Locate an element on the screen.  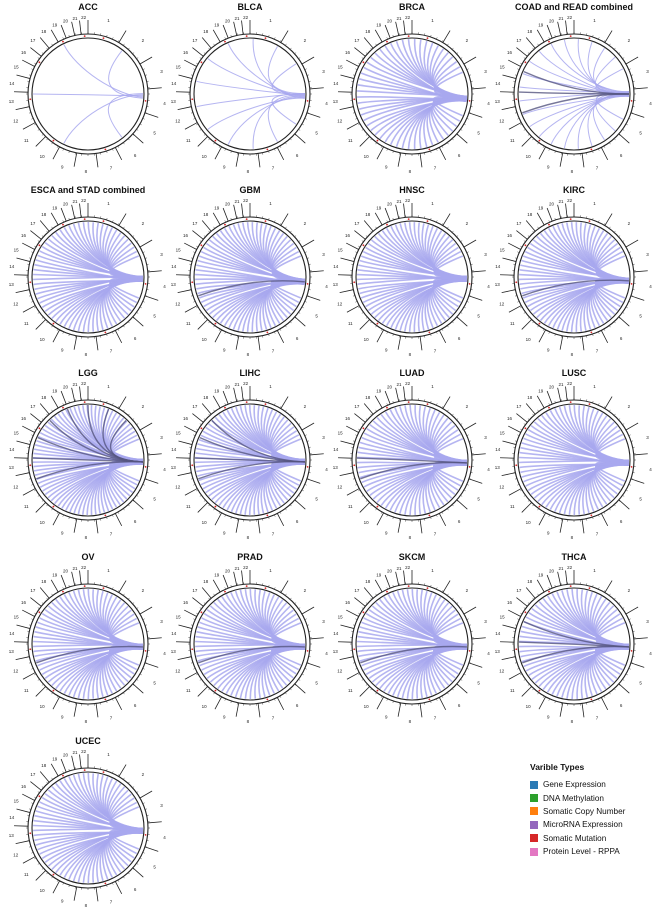
legend-label: Gene Expression is located at coordinates (574, 784).